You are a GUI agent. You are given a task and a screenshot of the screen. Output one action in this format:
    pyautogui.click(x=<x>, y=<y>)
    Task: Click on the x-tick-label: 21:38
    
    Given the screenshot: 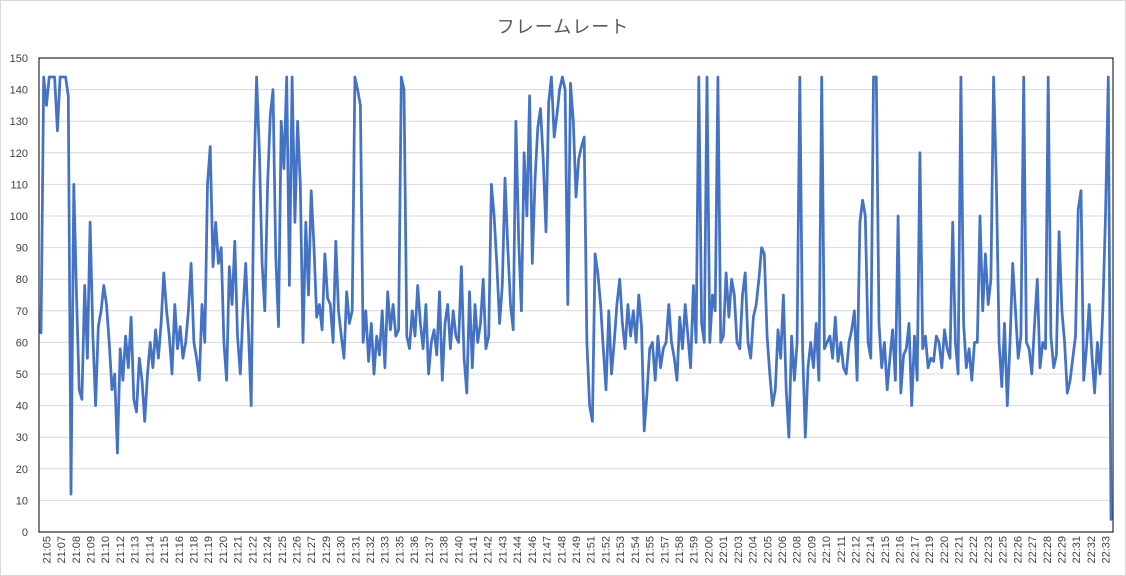 What is the action you would take?
    pyautogui.click(x=445, y=550)
    